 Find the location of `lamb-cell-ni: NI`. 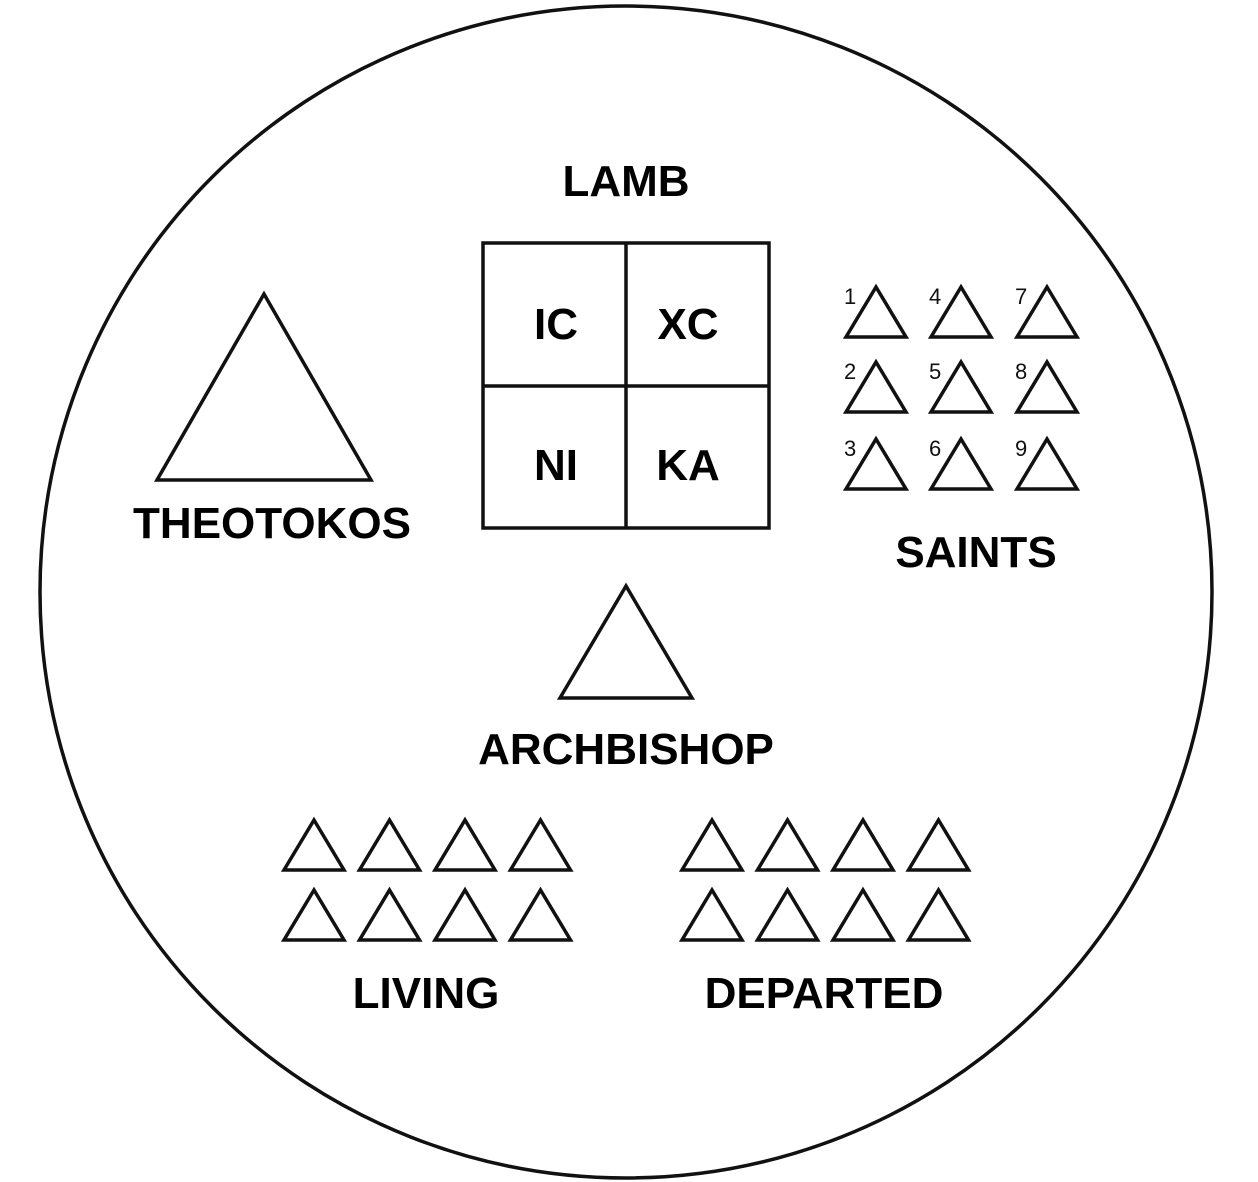

lamb-cell-ni: NI is located at coordinates (556, 465).